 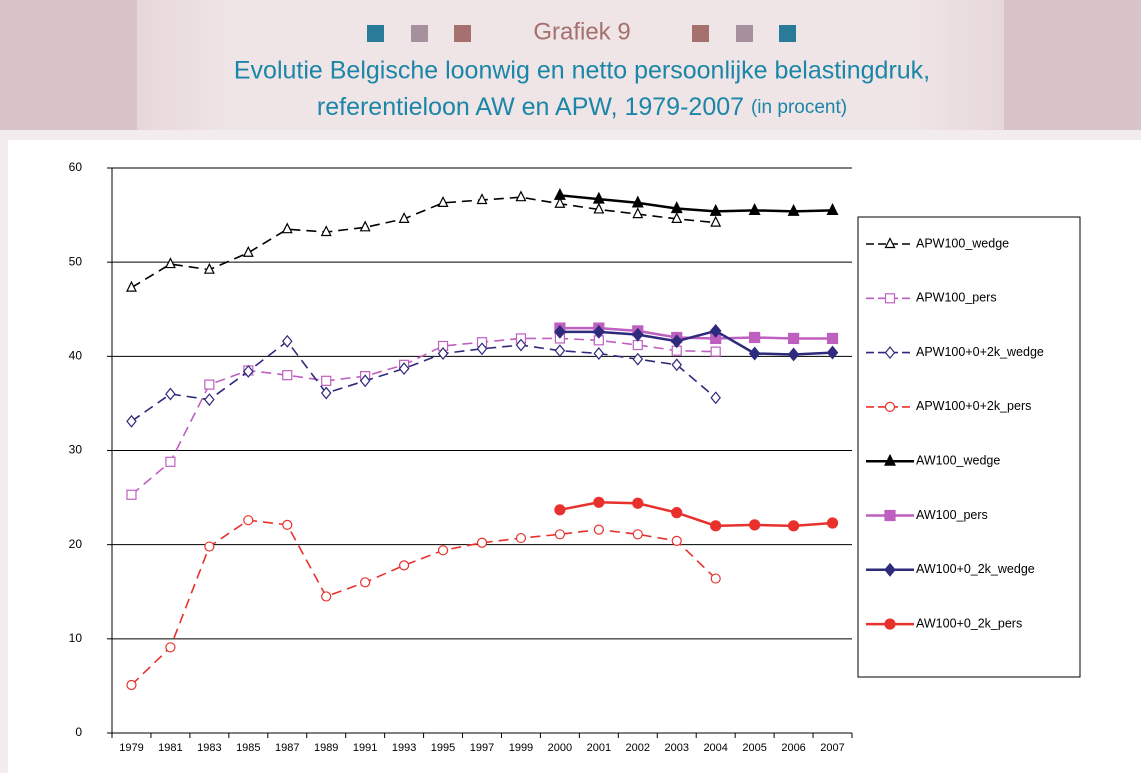 I want to click on x-tick-label: 1987, so click(x=287, y=748).